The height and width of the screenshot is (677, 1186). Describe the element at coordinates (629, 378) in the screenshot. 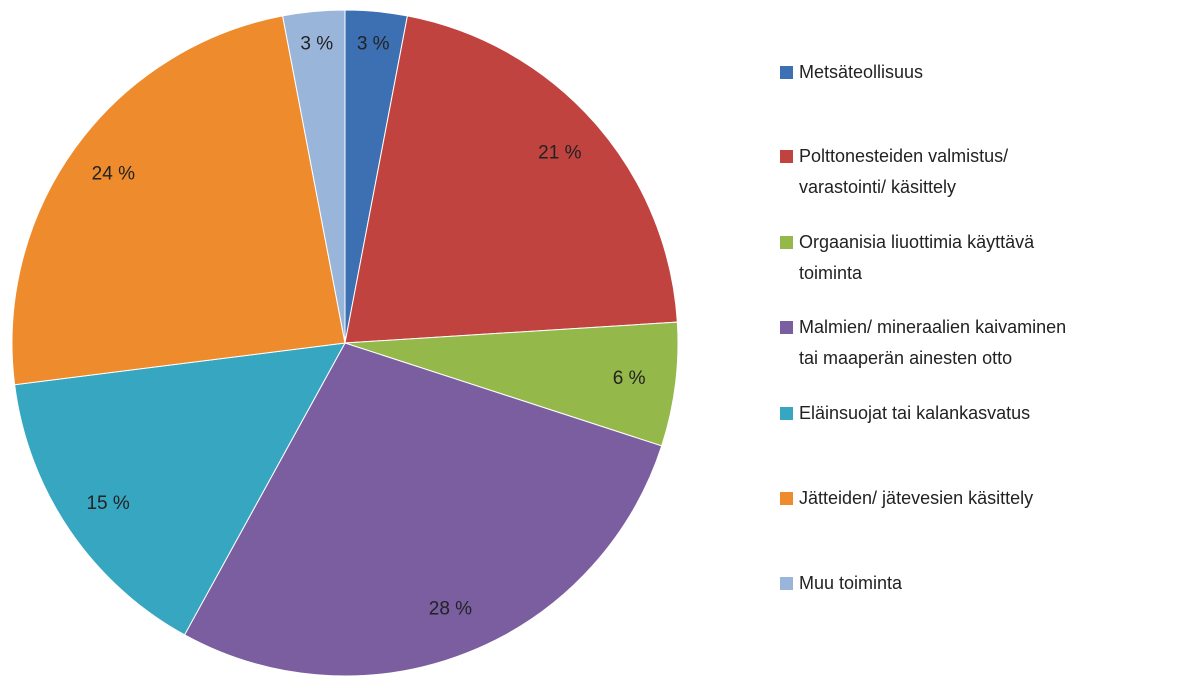

I see `data-label: 6 %` at that location.